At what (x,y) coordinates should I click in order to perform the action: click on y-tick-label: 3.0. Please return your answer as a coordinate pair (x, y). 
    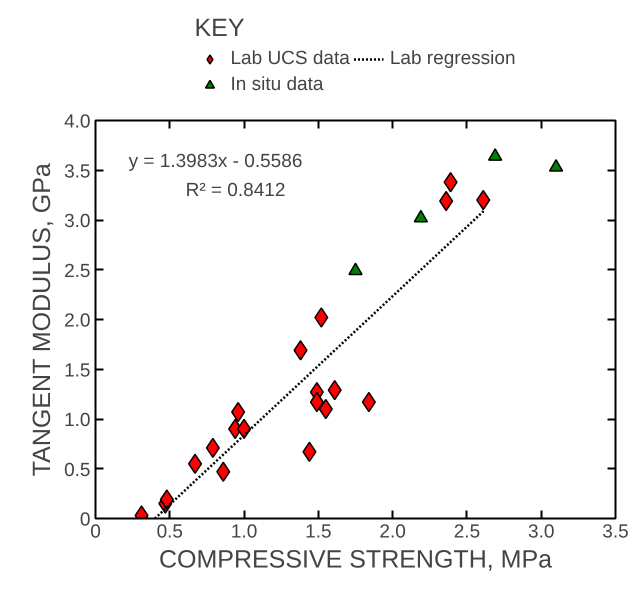
    Looking at the image, I should click on (77, 221).